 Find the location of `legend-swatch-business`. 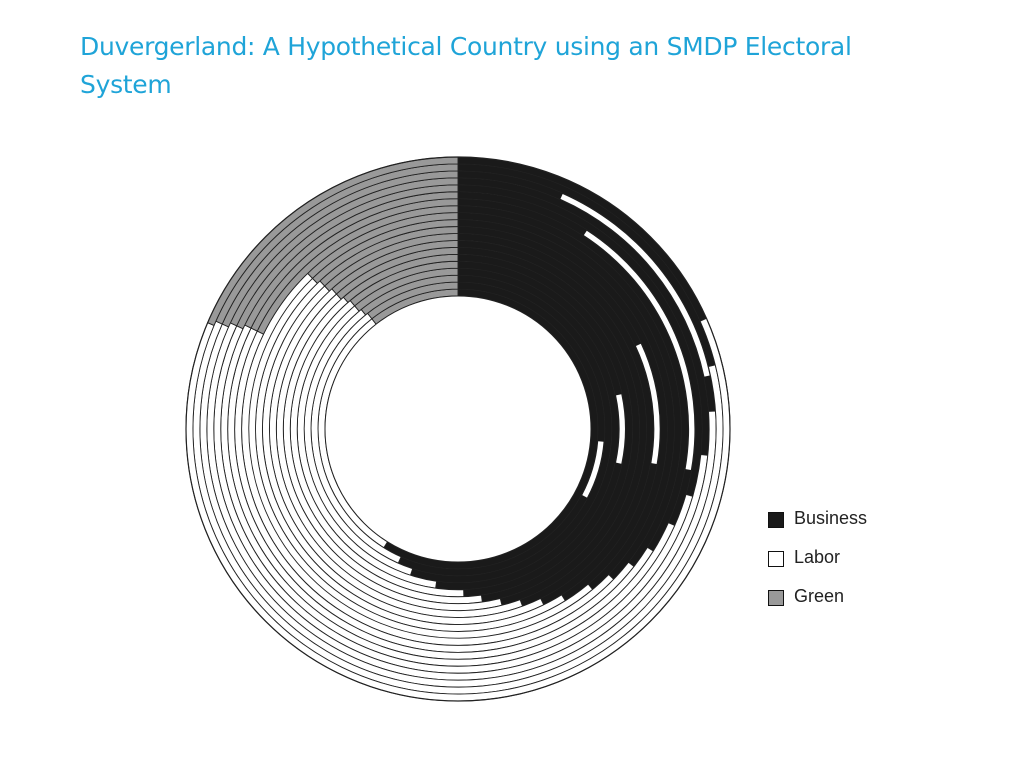

legend-swatch-business is located at coordinates (776, 520).